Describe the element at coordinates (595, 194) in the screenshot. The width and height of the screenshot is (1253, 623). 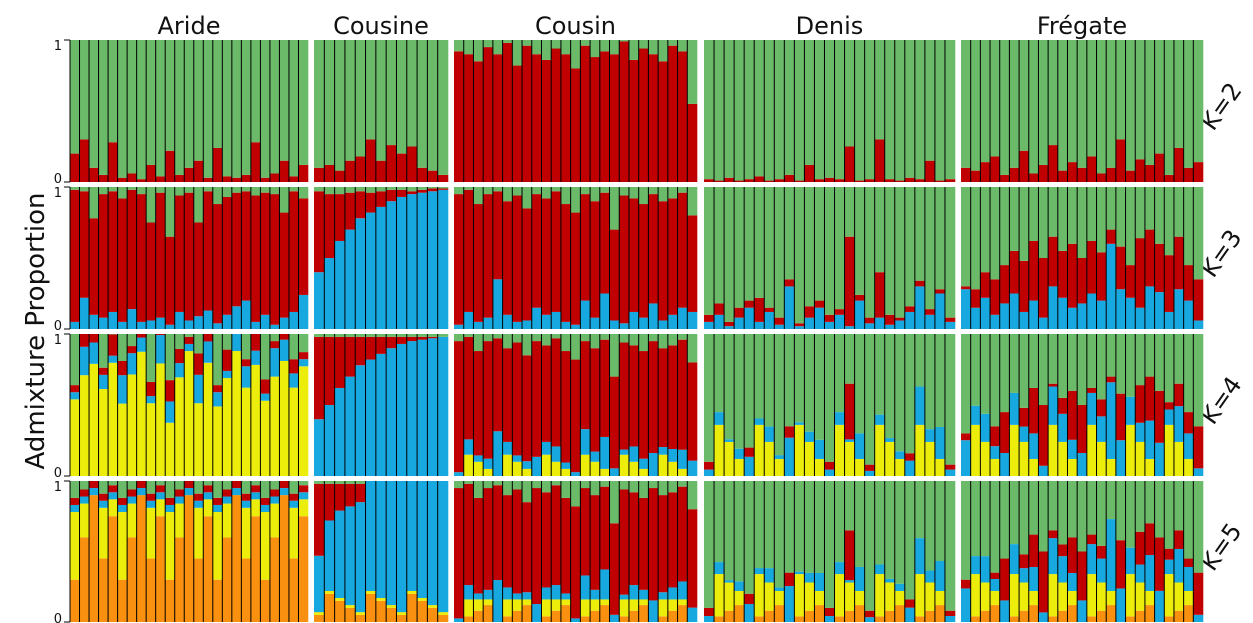
I see `bar-segment-p2-k3-i14-s2` at that location.